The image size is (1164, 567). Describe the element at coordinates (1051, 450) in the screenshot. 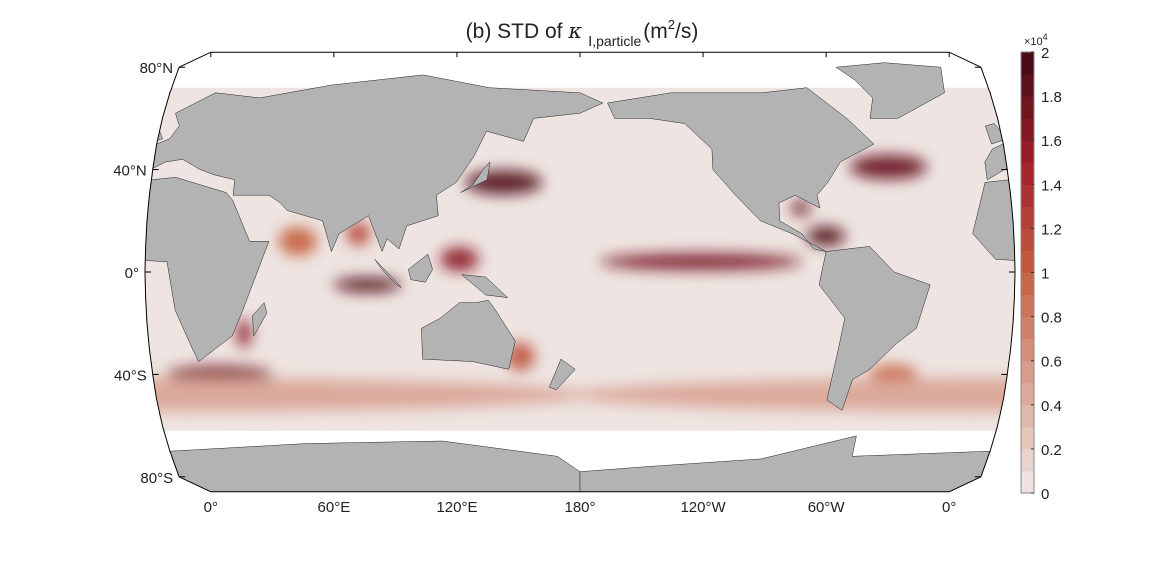

I see `colorbar-tick-label: 0.2` at that location.